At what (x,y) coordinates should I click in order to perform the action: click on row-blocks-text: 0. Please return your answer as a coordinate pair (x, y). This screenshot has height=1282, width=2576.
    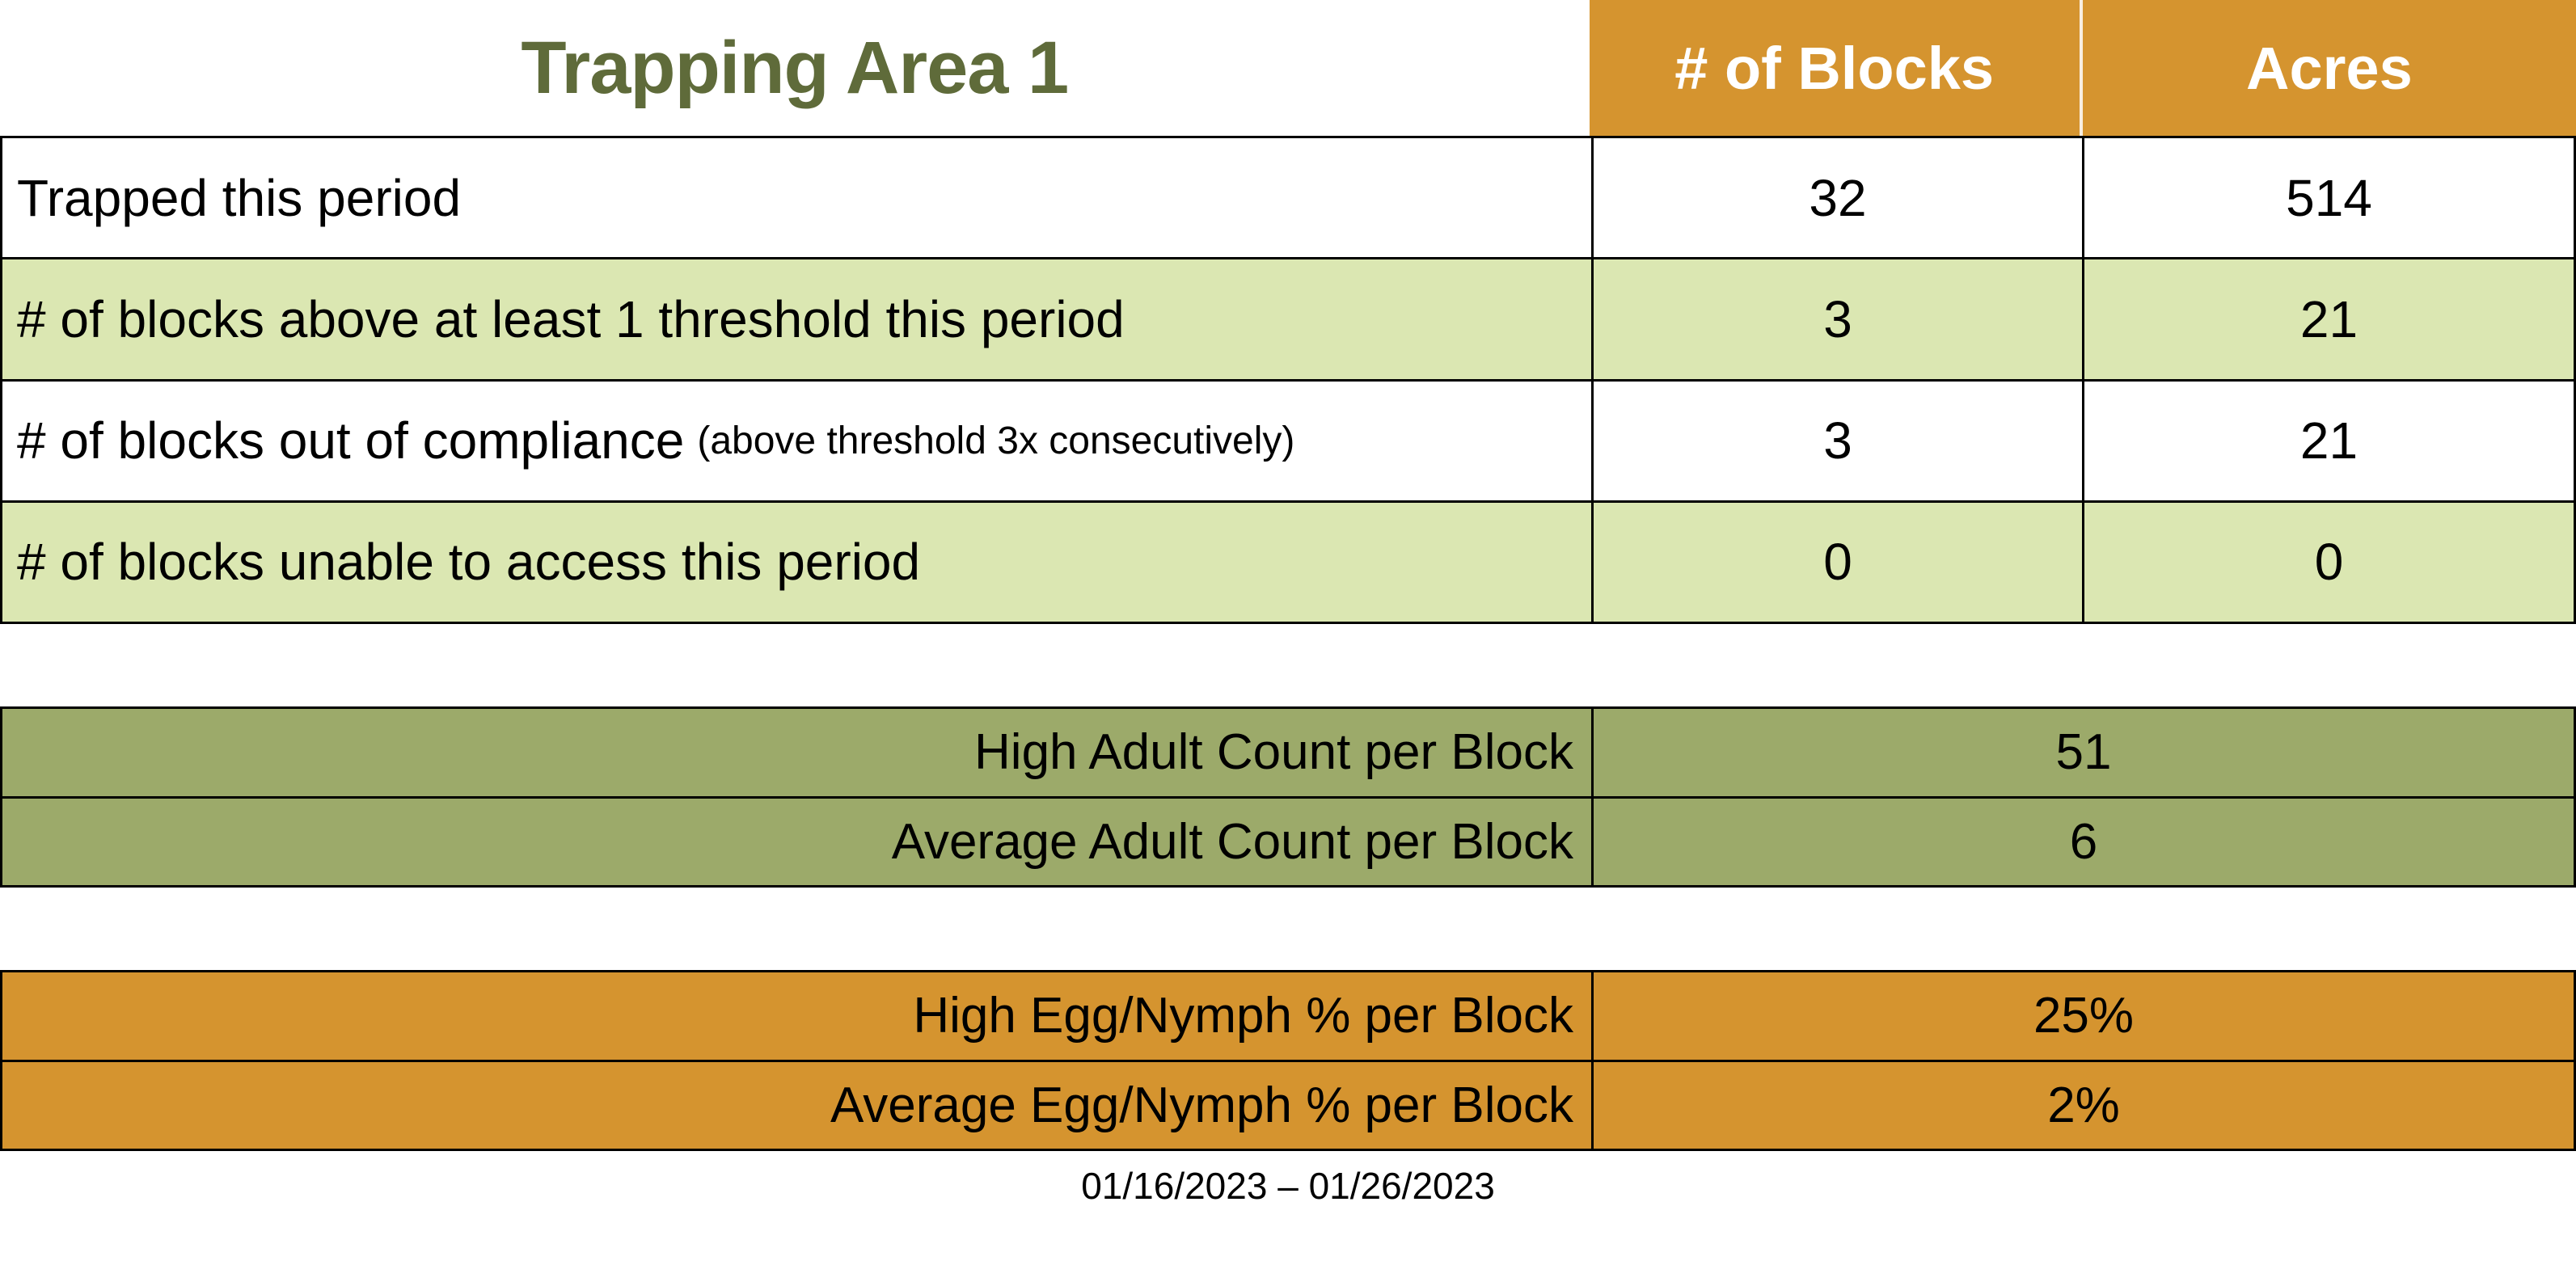
    Looking at the image, I should click on (1837, 562).